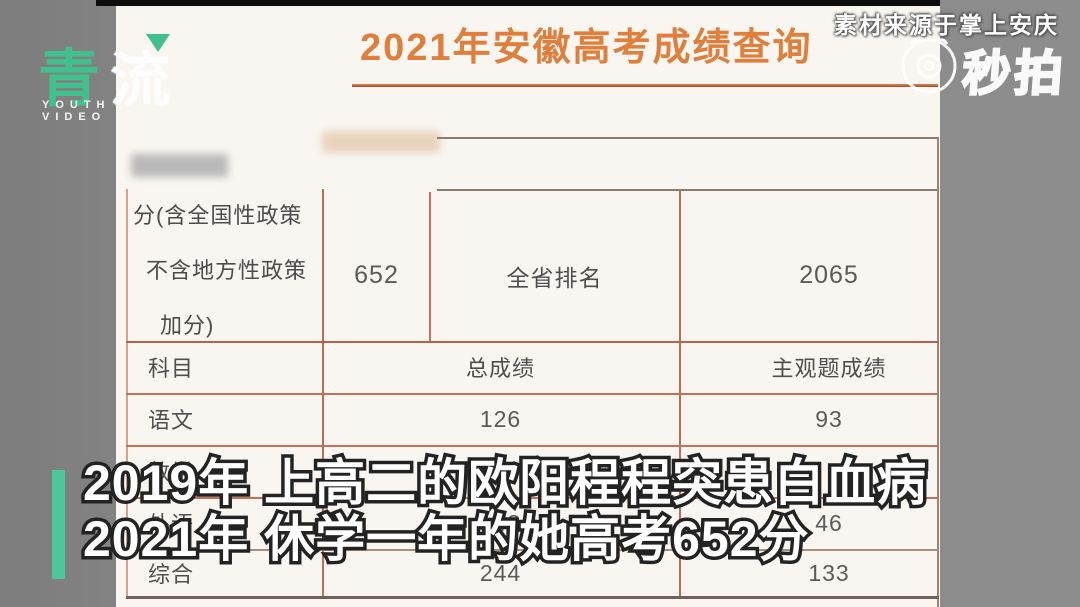  I want to click on score-label-line3: 加分), so click(187, 325).